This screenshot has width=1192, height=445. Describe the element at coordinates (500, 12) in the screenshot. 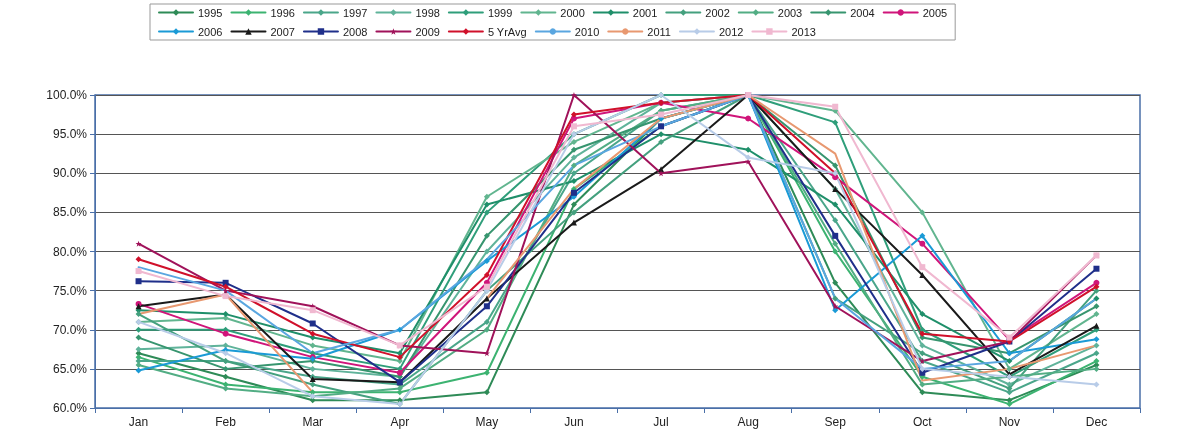

I see `legend-label: 1999` at that location.